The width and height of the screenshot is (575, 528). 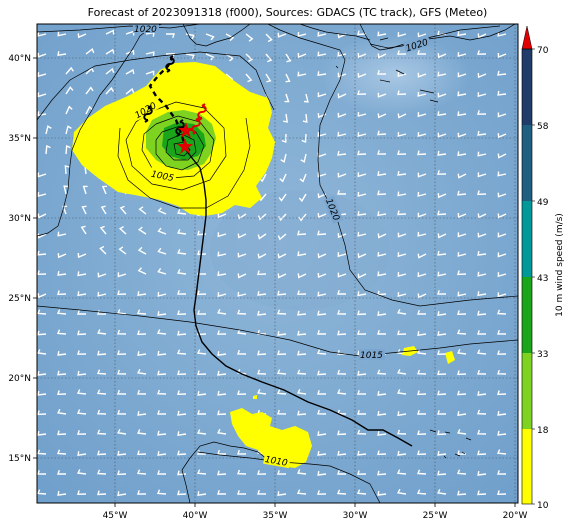 What do you see at coordinates (170, 64) in the screenshot?
I see `hurricane-symbol` at bounding box center [170, 64].